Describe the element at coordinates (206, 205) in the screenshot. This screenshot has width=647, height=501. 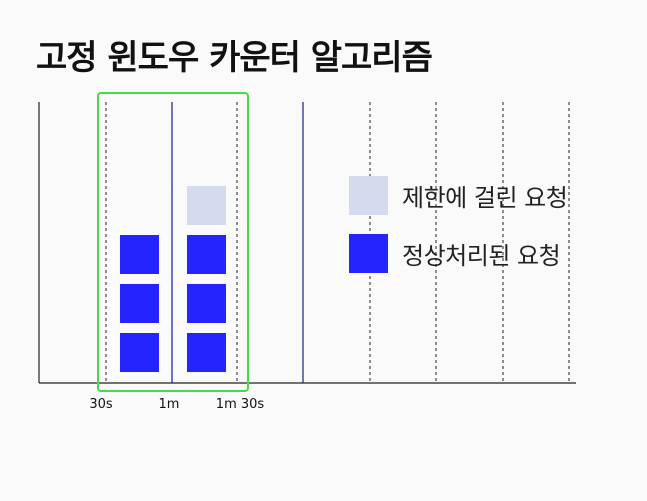
I see `rejected-request-block` at that location.